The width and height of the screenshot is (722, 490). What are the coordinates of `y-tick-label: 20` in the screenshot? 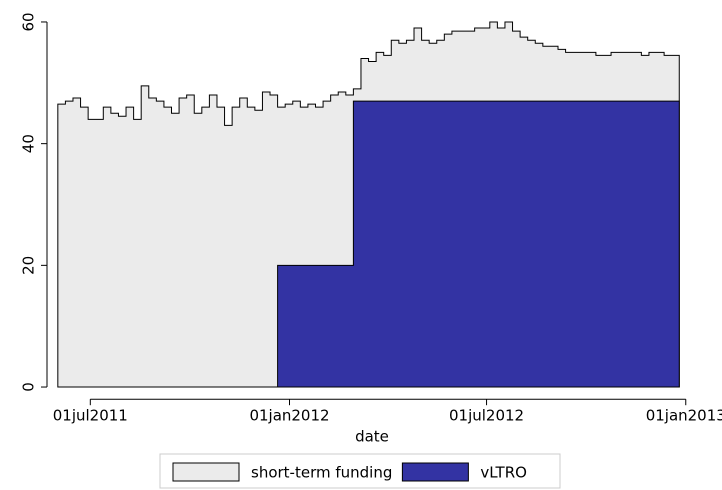 It's located at (29, 265).